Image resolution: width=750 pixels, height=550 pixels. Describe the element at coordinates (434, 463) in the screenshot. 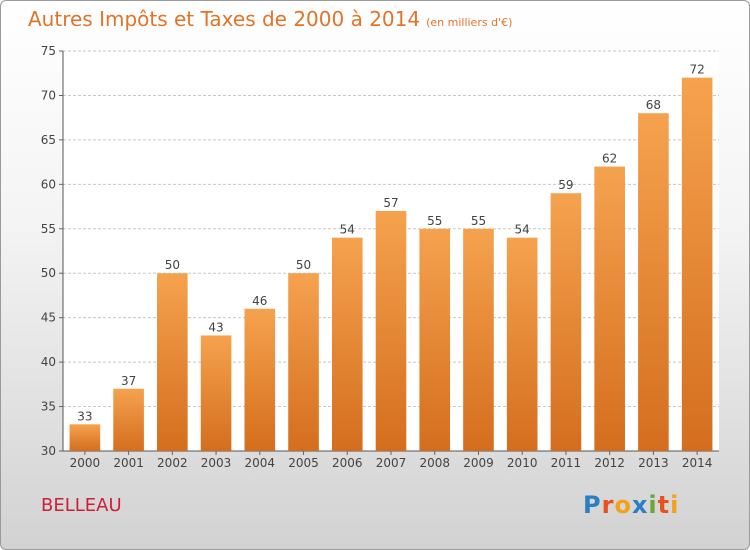

I see `x-tick-label: 2008` at that location.